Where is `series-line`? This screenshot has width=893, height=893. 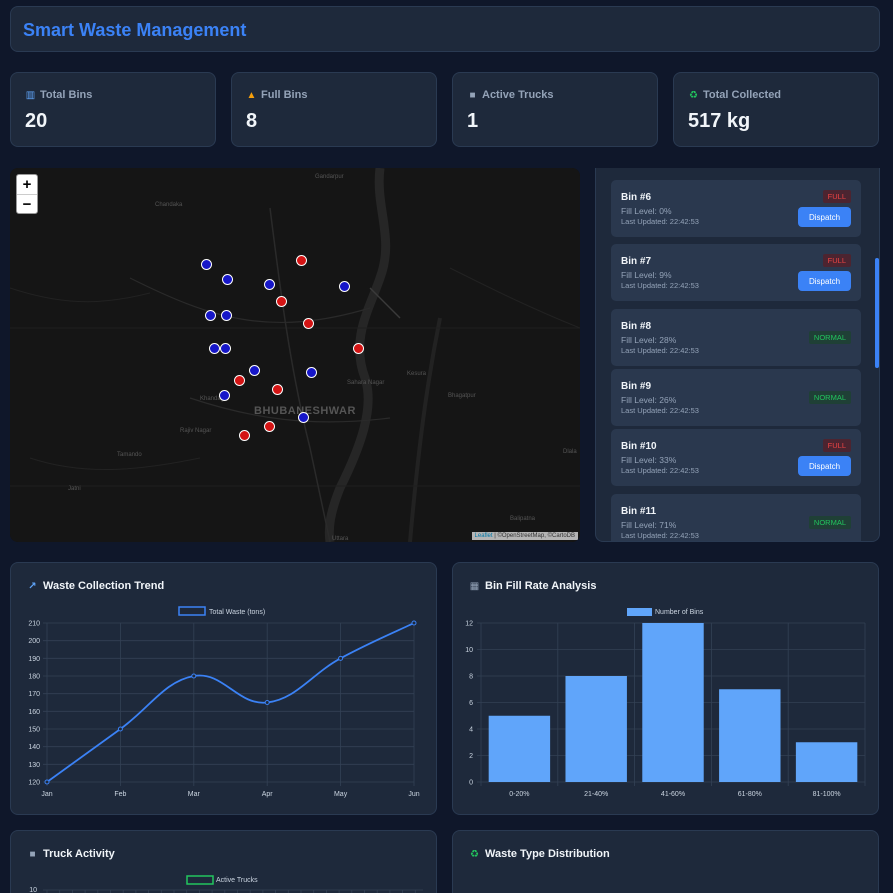
series-line is located at coordinates (230, 702).